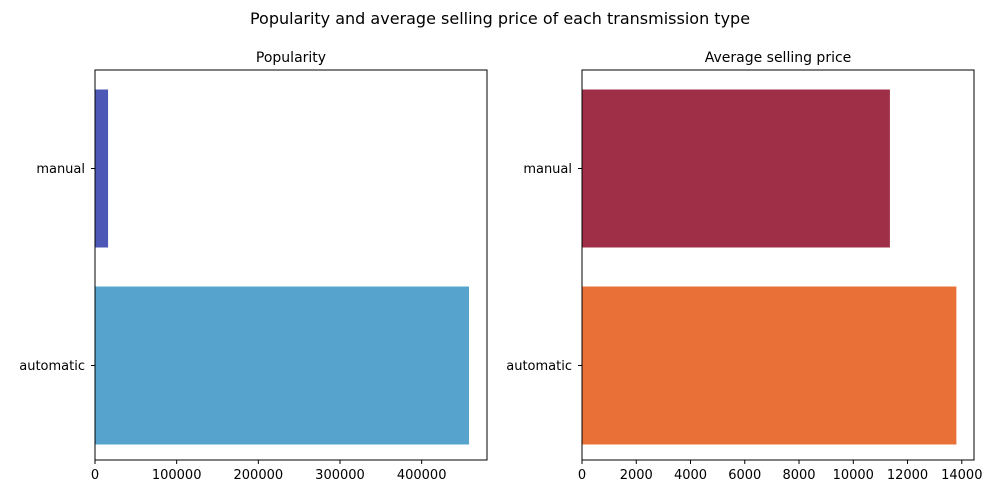  Describe the element at coordinates (853, 475) in the screenshot. I see `x-tick-label: 10000` at that location.